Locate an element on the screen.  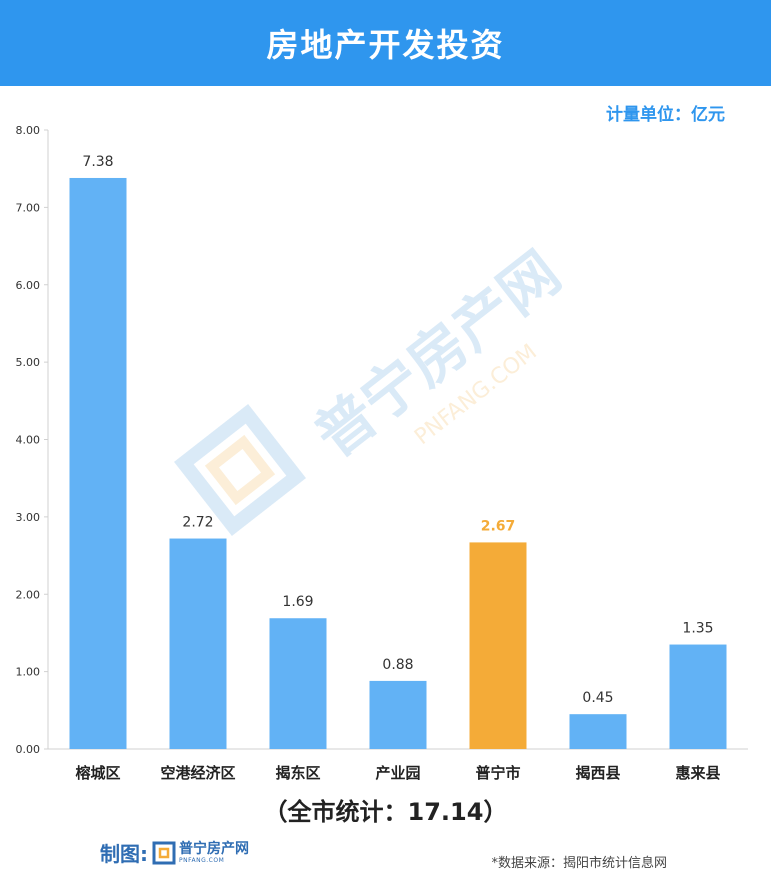
brand-logo-icon is located at coordinates (164, 852).